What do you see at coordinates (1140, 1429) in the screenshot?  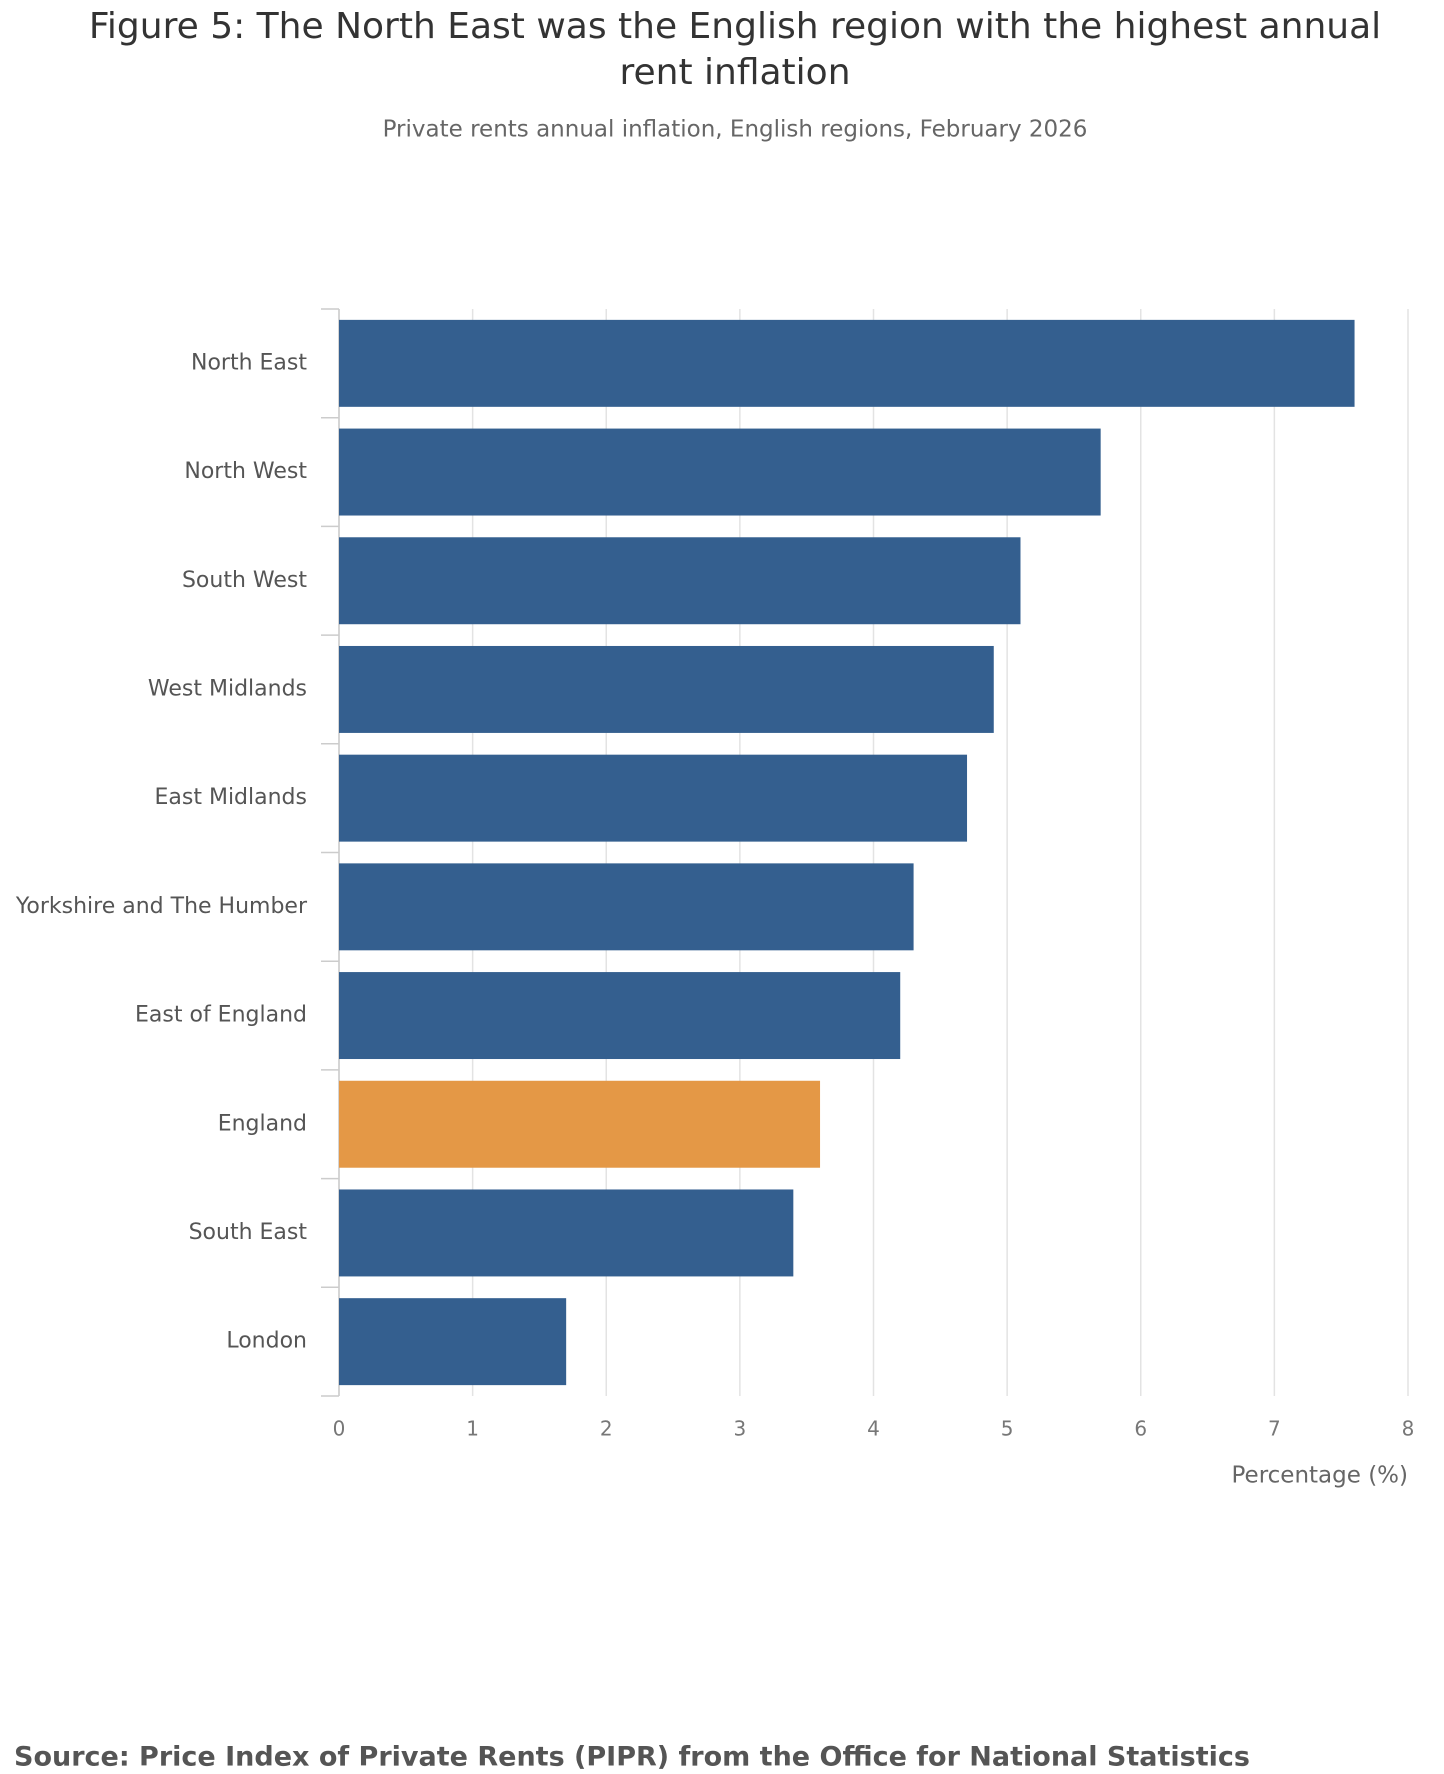 I see `x-tick-label: 6` at bounding box center [1140, 1429].